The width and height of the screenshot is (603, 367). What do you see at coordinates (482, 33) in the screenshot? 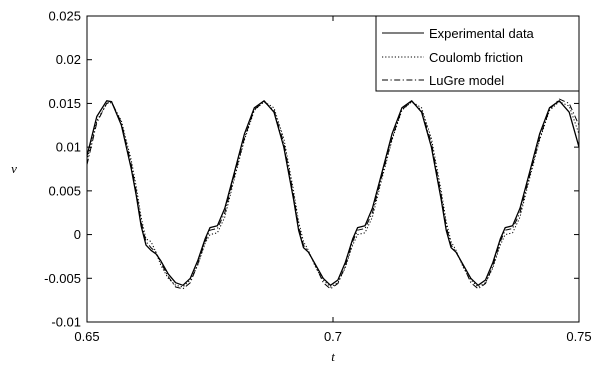
I see `legend-label-experimental: Experimental data` at bounding box center [482, 33].